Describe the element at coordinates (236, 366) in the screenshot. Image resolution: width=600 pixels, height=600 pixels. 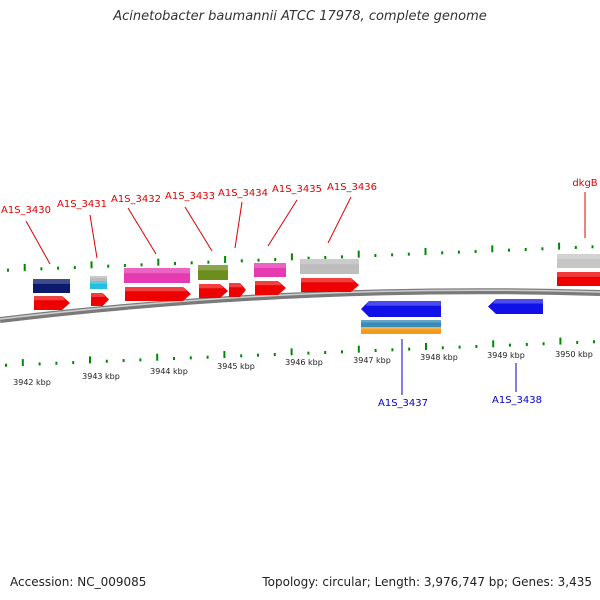
I see `scale-label: 3945 kbp` at that location.